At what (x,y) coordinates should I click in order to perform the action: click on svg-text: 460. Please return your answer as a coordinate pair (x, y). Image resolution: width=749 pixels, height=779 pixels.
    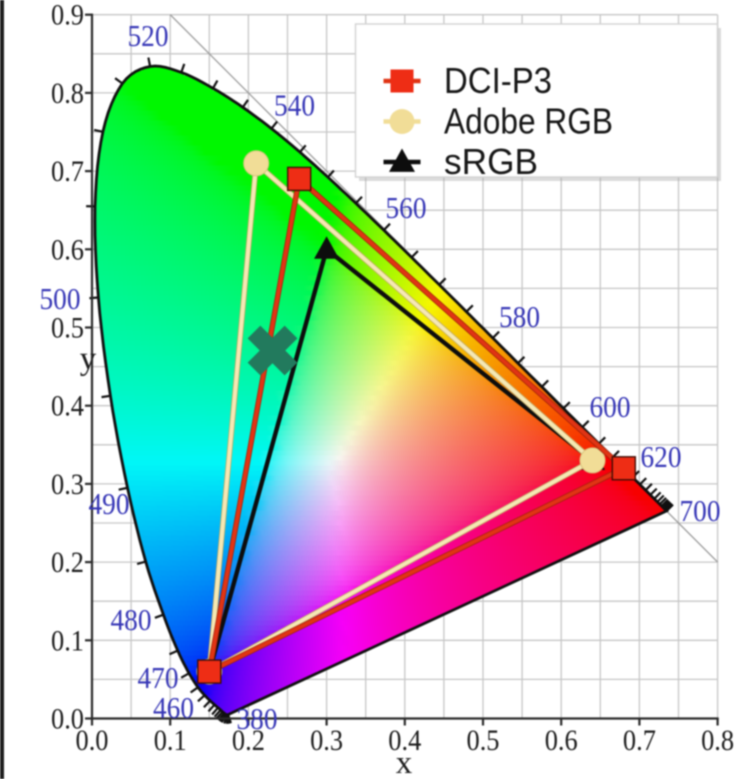
    Looking at the image, I should click on (173, 707).